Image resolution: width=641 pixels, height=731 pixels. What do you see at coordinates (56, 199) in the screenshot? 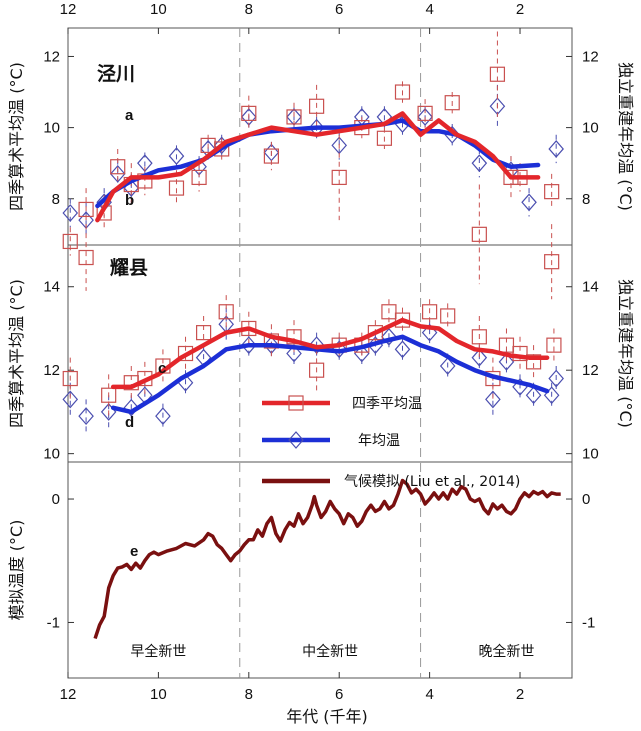
I see `y-tick-label-left: 8` at bounding box center [56, 199].